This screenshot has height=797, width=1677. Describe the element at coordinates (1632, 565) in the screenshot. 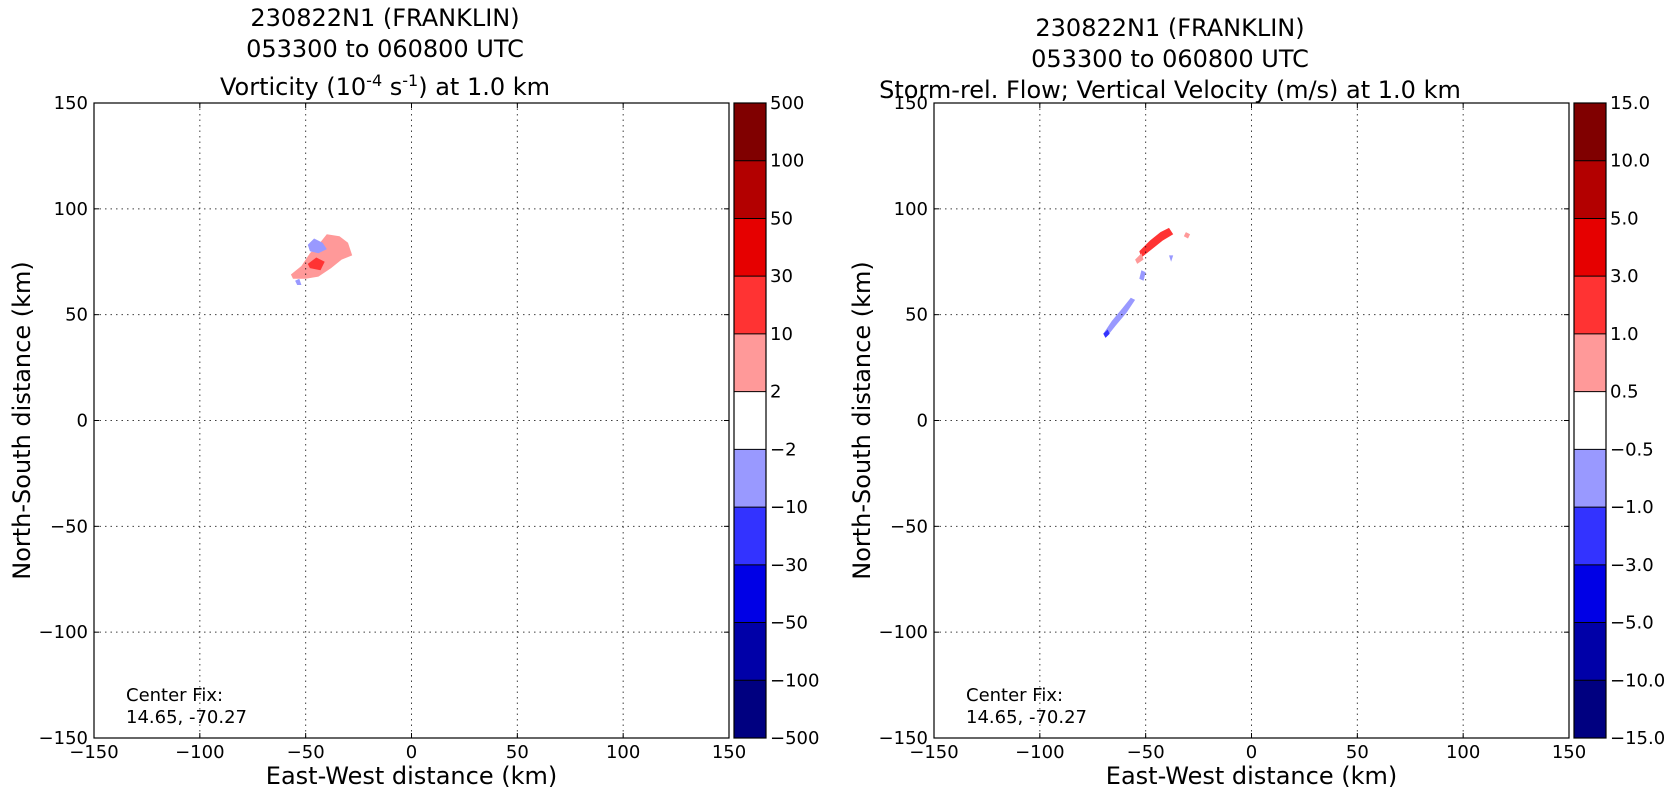

I see `velocity-colorbar-label: −3.0` at that location.